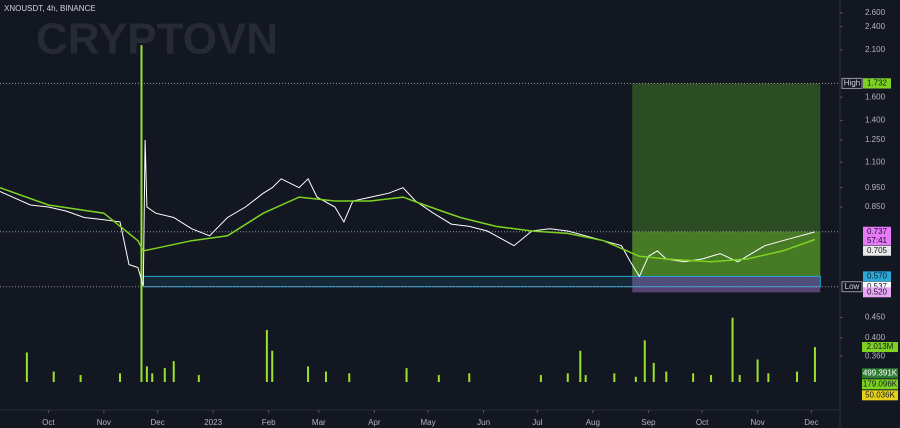 This screenshot has height=428, width=900. Describe the element at coordinates (875, 139) in the screenshot. I see `y-tick-label: 1.250` at that location.